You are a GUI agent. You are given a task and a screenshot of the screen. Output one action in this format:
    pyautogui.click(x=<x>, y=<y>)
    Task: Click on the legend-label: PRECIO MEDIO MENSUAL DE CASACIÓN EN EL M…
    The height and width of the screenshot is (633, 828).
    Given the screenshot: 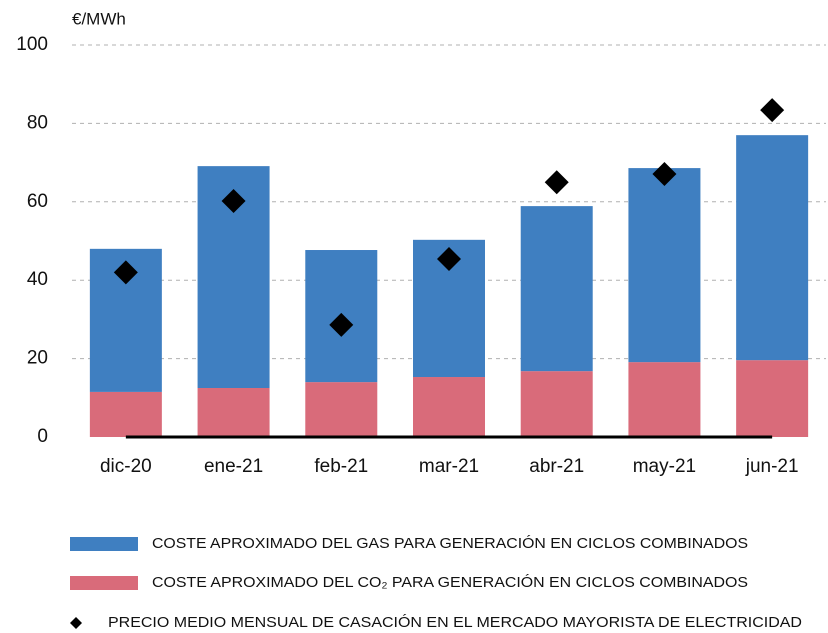 What is the action you would take?
    pyautogui.click(x=455, y=622)
    